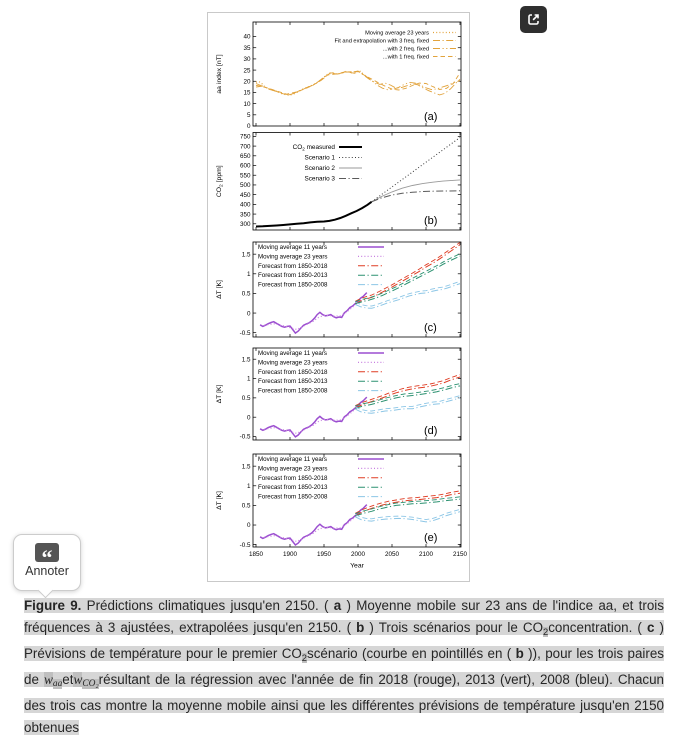 The height and width of the screenshot is (739, 688). Describe the element at coordinates (290, 554) in the screenshot. I see `svg-text: 1900` at that location.